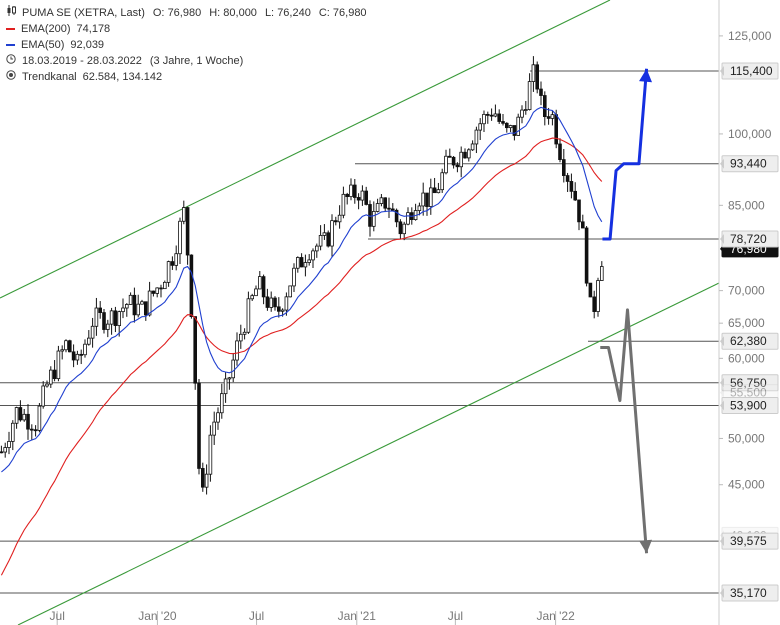 The width and height of the screenshot is (780, 625). Describe the element at coordinates (748, 593) in the screenshot. I see `price-label-text: 35,170` at that location.